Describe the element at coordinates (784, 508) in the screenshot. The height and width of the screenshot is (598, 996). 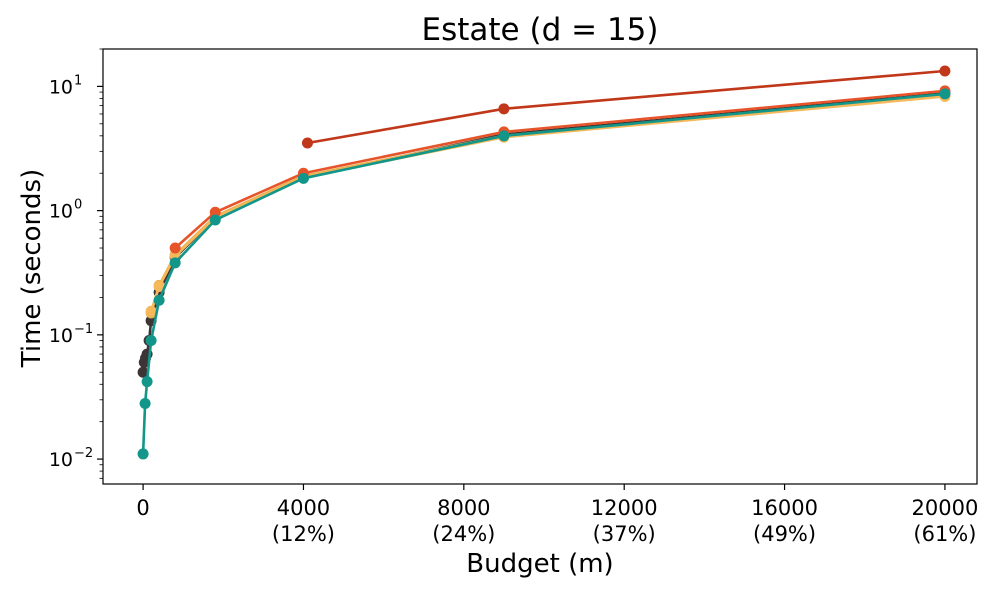
I see `x-tick-label: 16000` at that location.